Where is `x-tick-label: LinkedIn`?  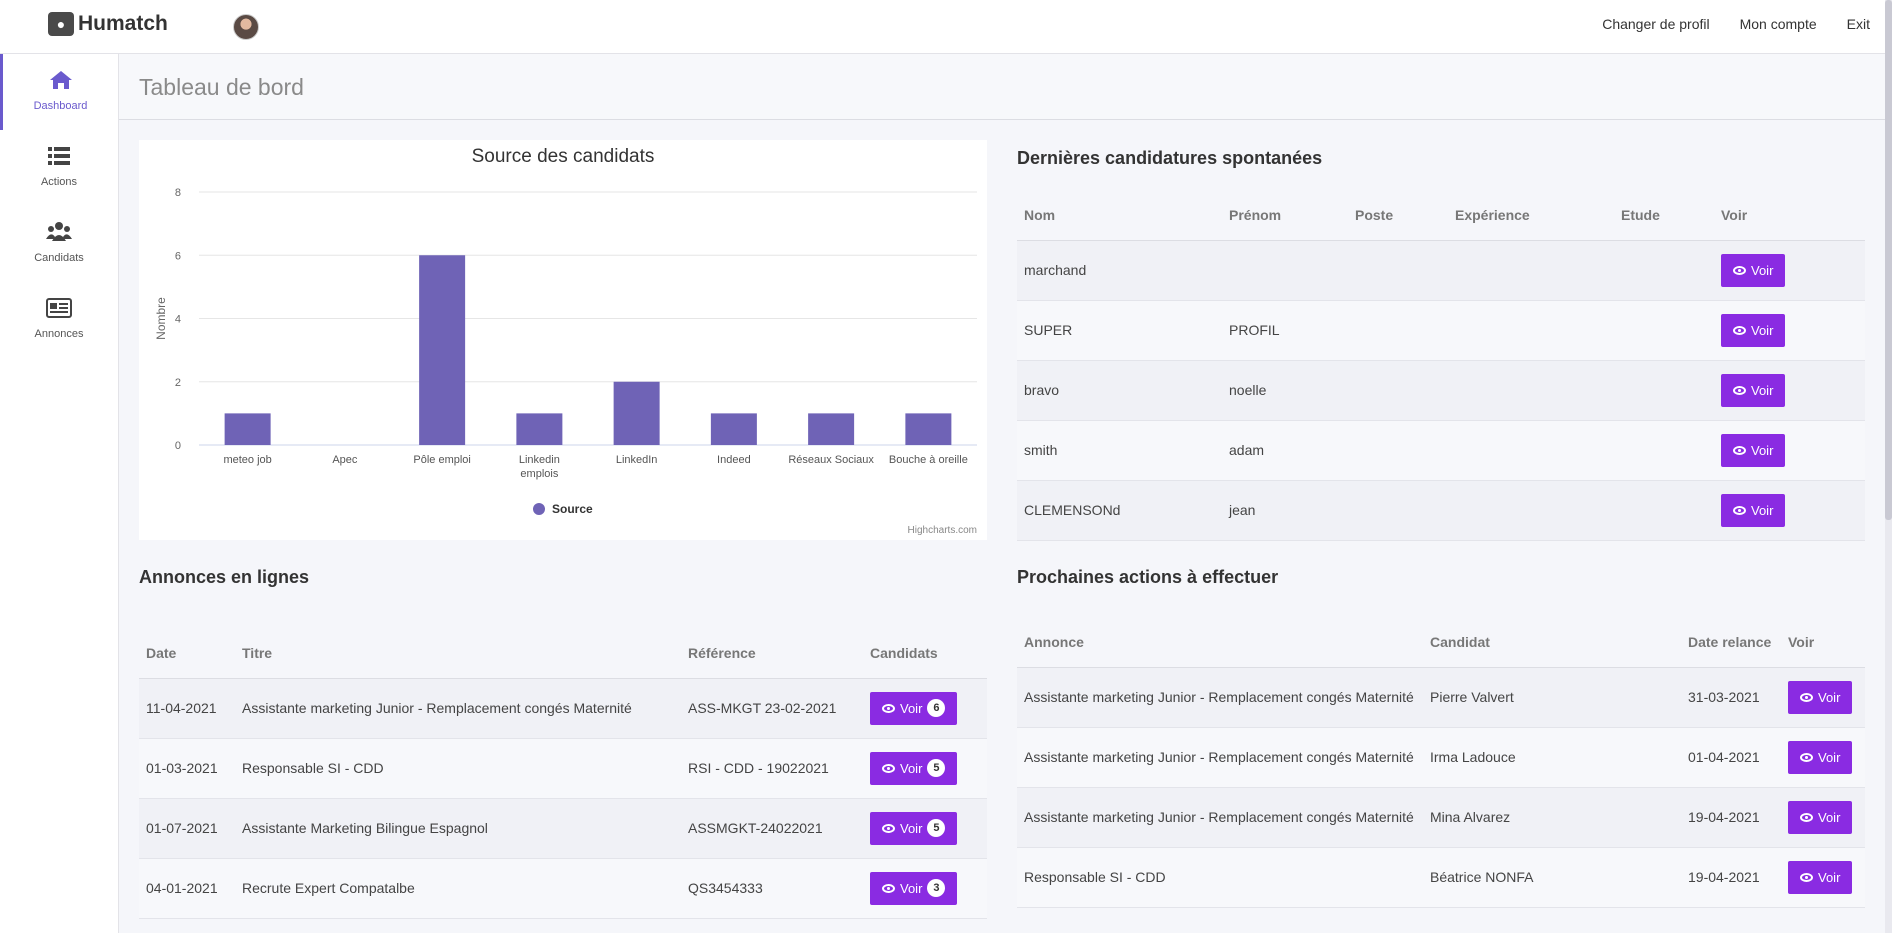
x-tick-label: LinkedIn is located at coordinates (637, 460).